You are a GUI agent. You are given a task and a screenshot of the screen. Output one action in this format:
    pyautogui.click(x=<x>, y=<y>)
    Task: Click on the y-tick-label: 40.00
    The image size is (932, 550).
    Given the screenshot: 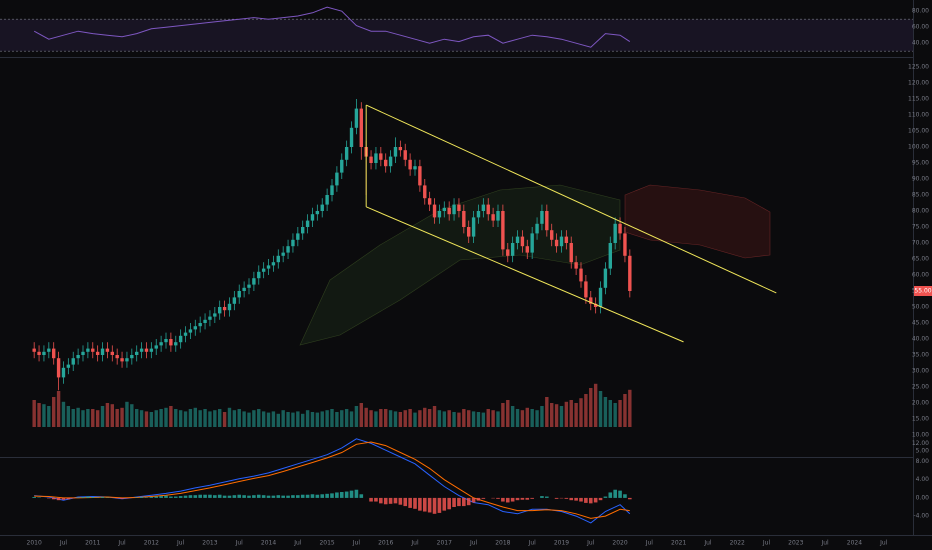 What is the action you would take?
    pyautogui.click(x=920, y=43)
    